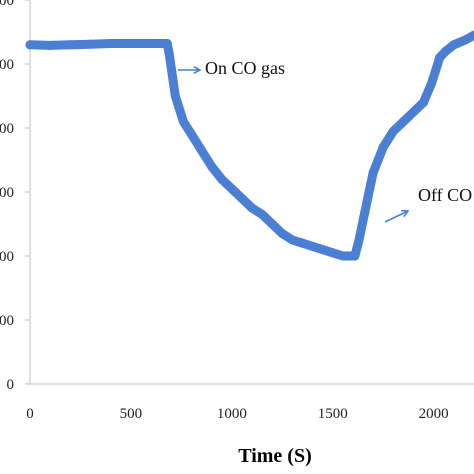  Describe the element at coordinates (30, 414) in the screenshot. I see `x-tick-label: 0` at that location.